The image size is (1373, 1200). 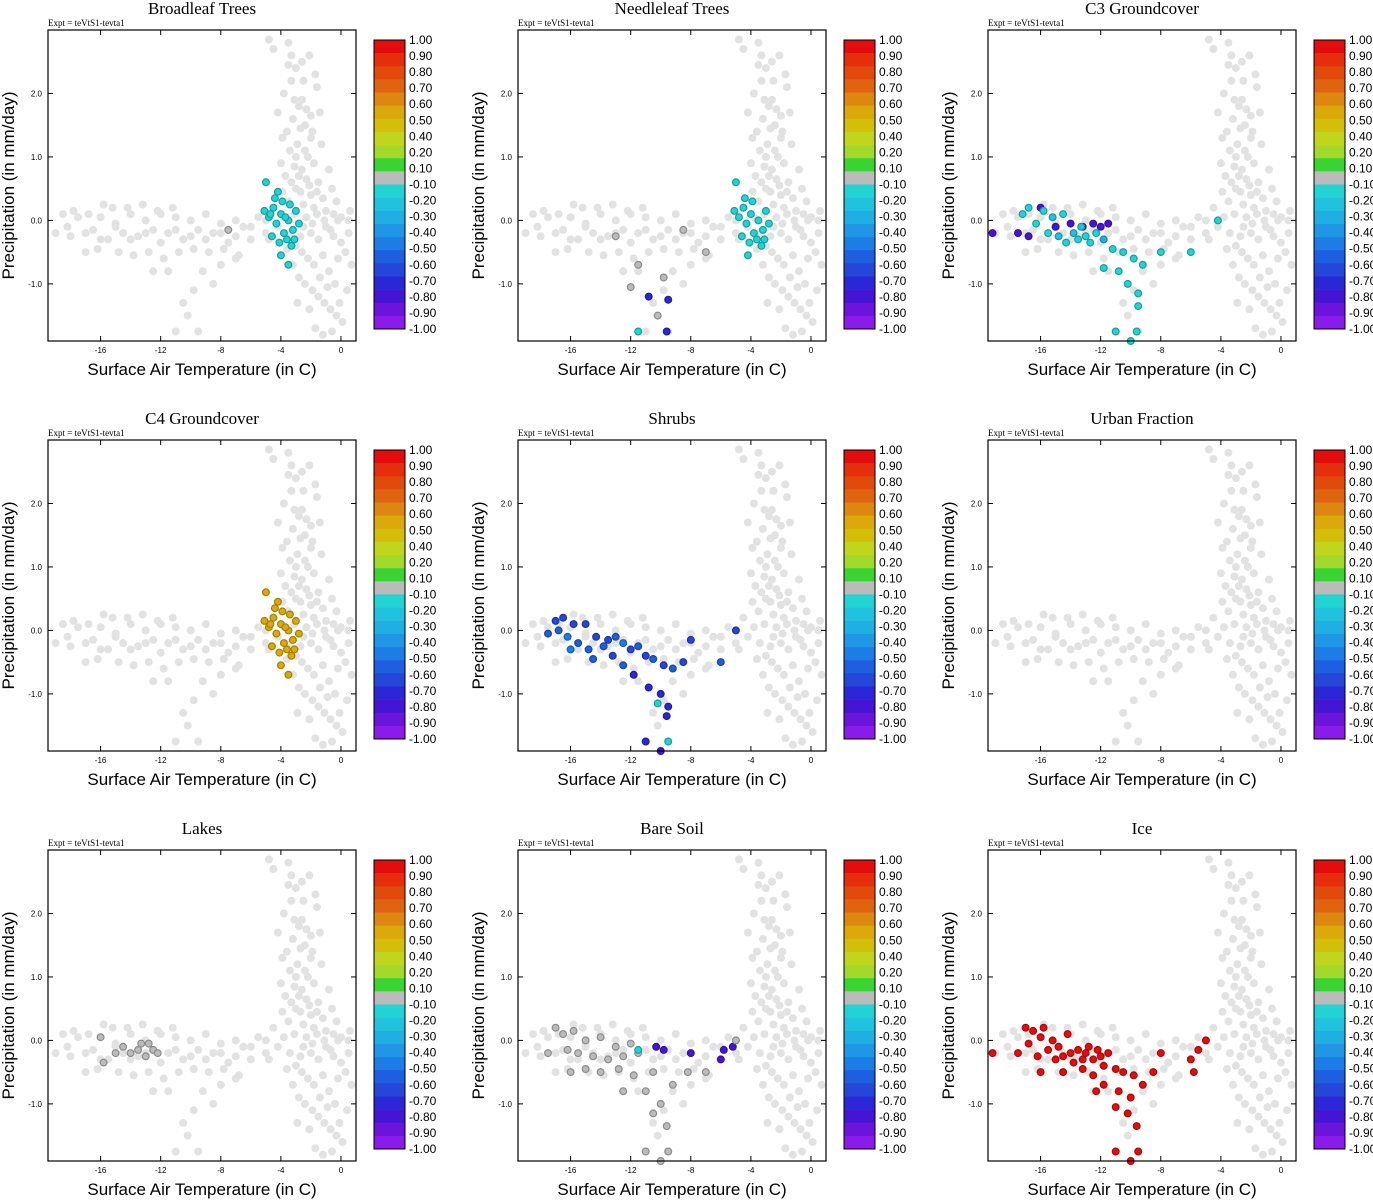 What do you see at coordinates (423, 707) in the screenshot?
I see `colorbar-label: -0.80` at bounding box center [423, 707].